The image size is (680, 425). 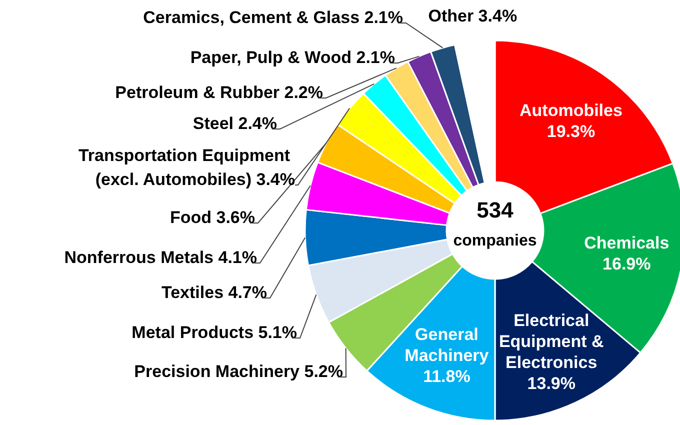 What do you see at coordinates (447, 345) in the screenshot?
I see `slice-label: General Machinery` at bounding box center [447, 345].